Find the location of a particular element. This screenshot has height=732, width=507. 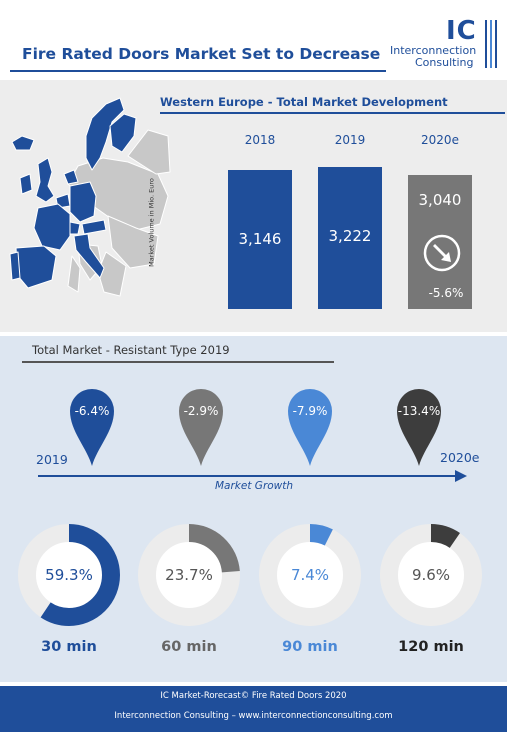

bar-value-label: 3,040 is located at coordinates (440, 200).